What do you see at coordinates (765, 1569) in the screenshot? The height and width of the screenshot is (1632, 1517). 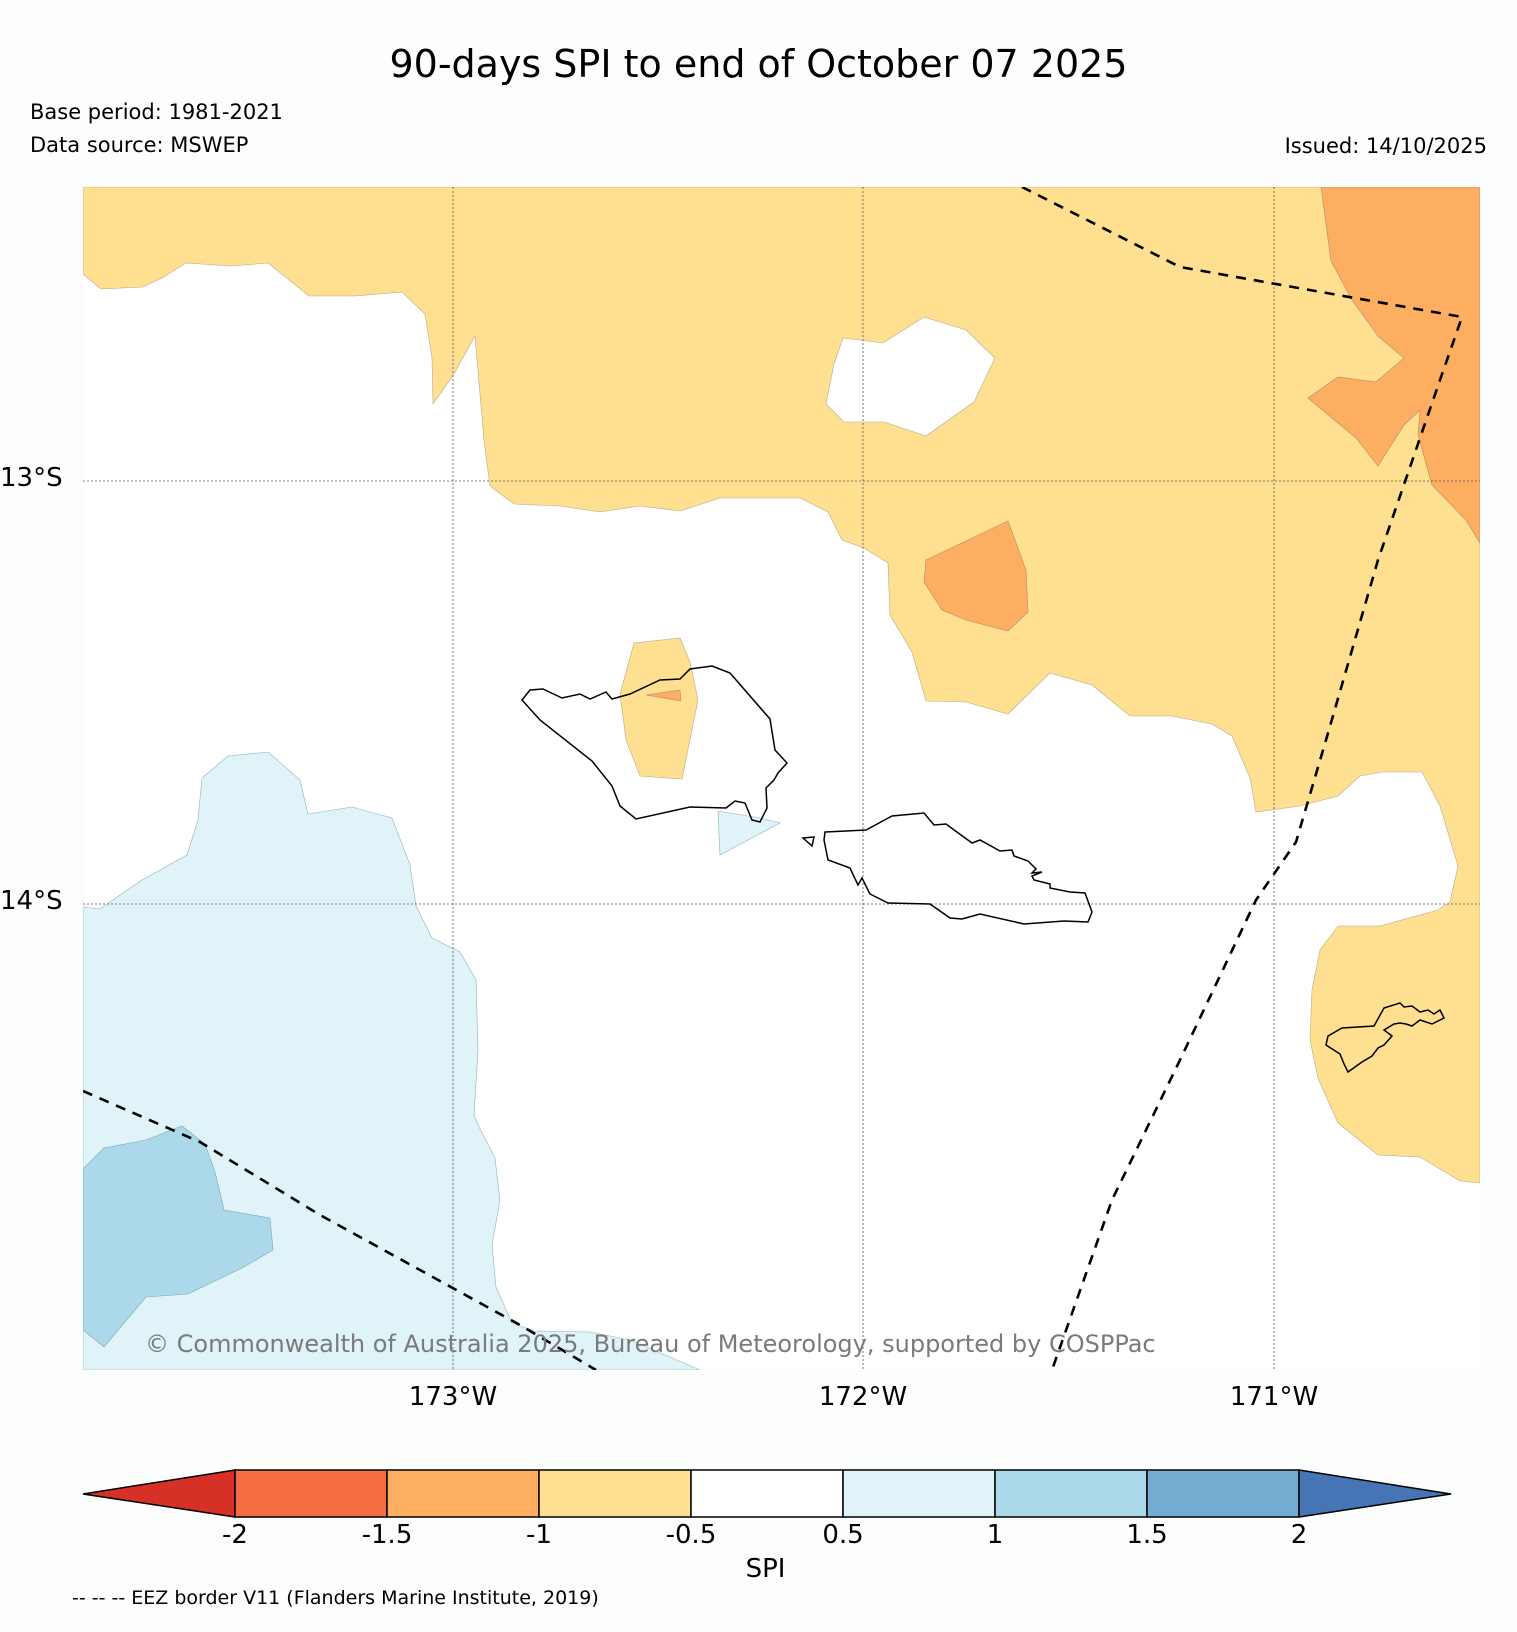 I see `colorbar-label: SPI` at bounding box center [765, 1569].